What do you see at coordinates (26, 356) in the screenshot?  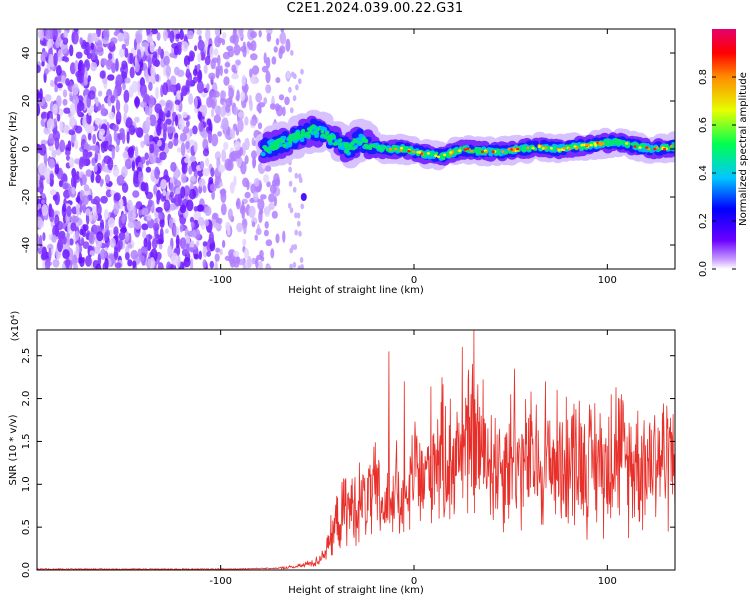 I see `snr-y-tick-label: 2.5` at bounding box center [26, 356].